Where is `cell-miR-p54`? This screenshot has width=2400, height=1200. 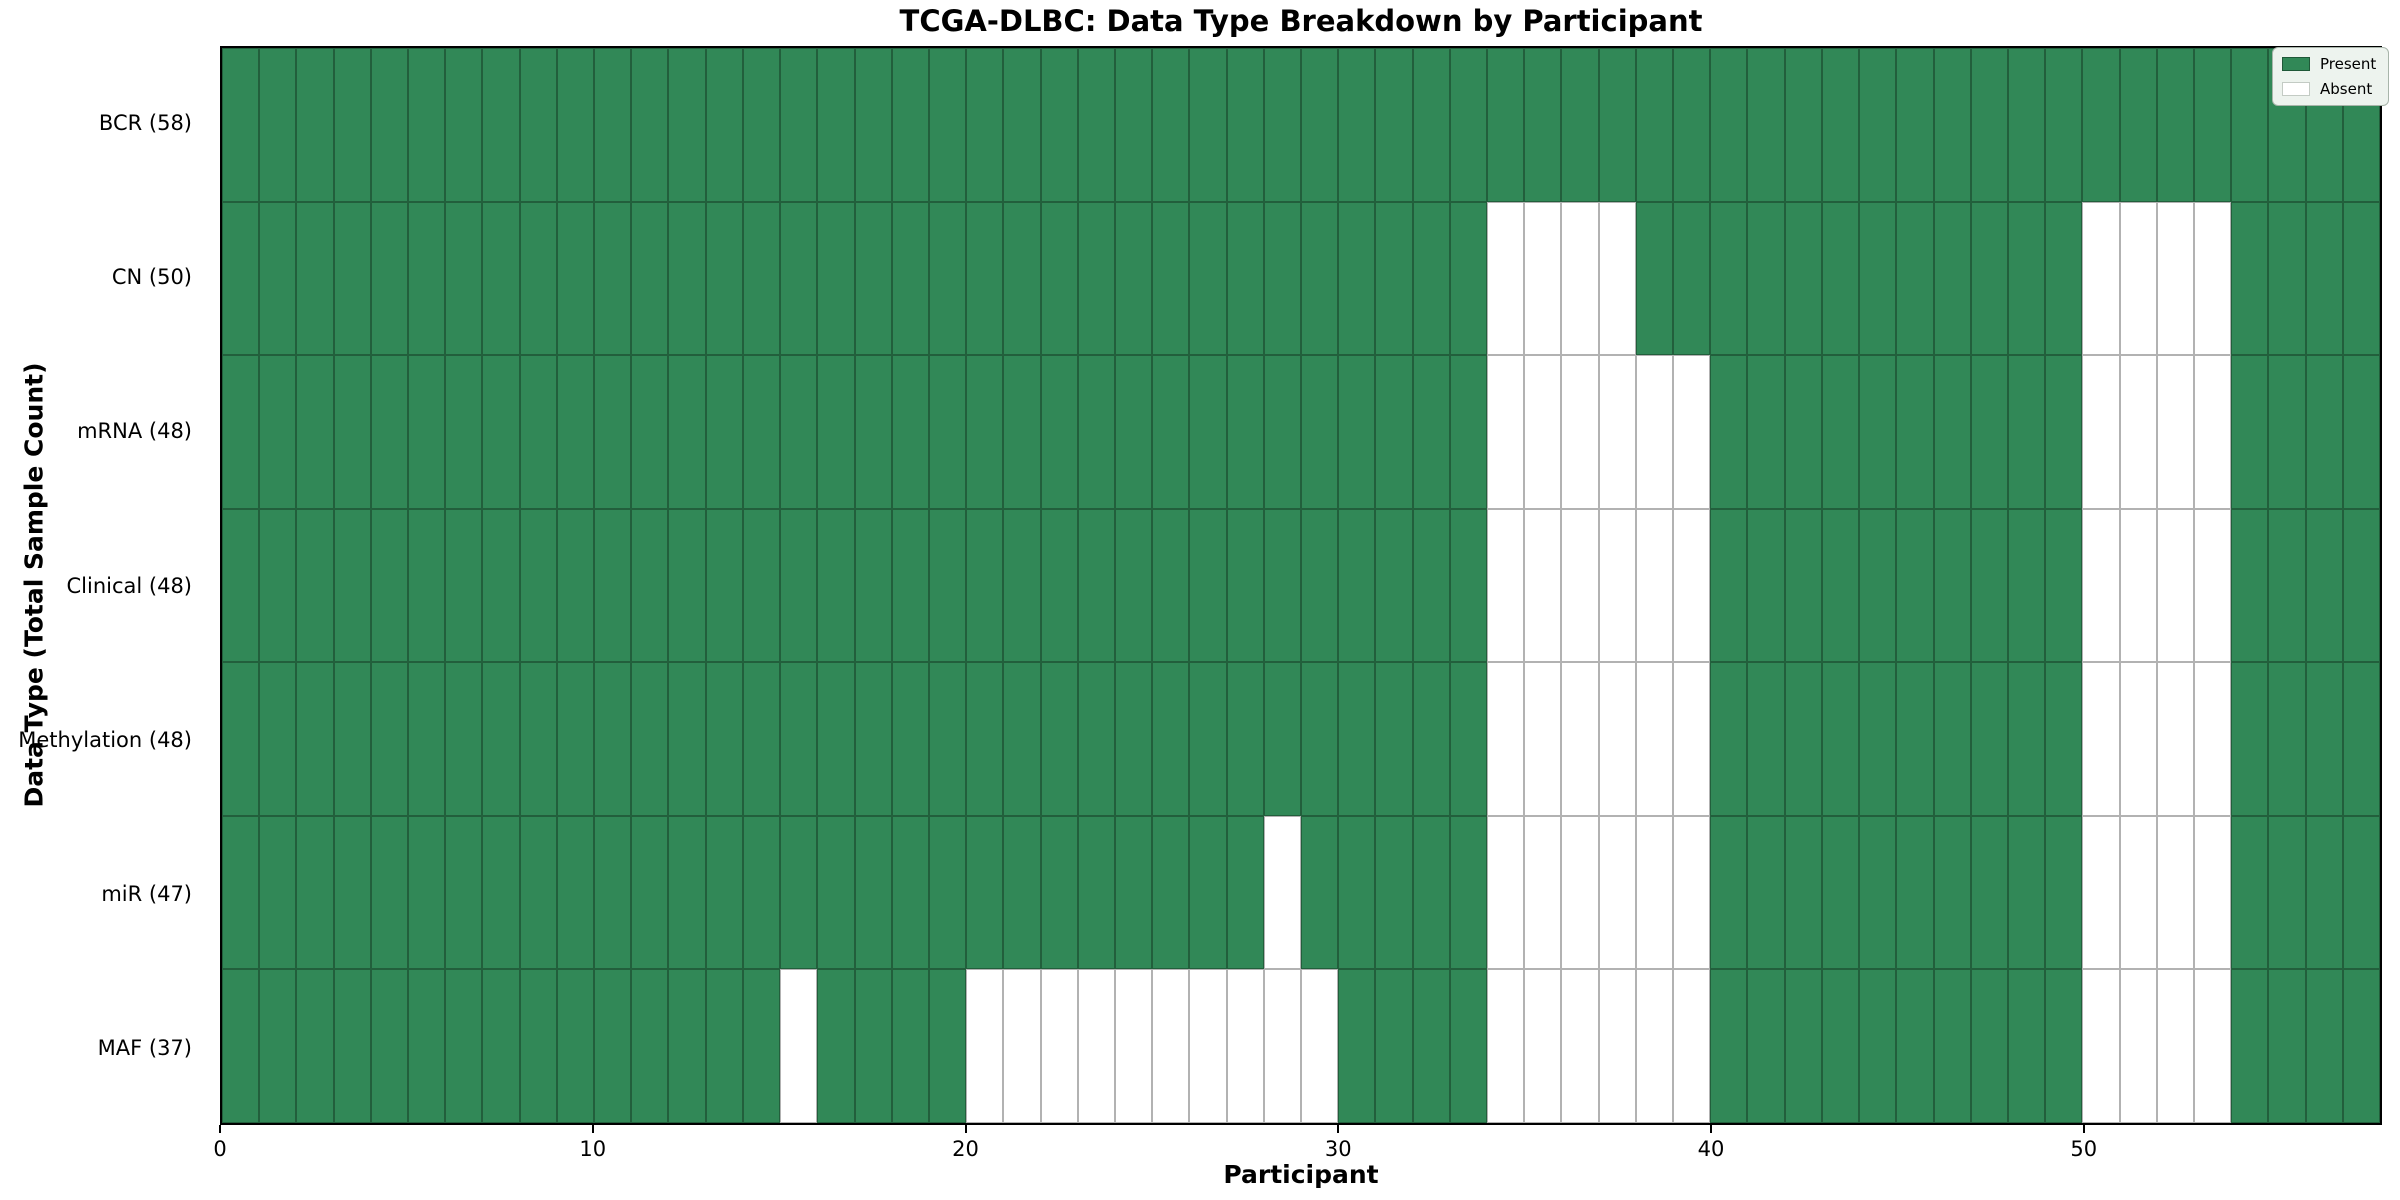
cell-miR-p54 is located at coordinates (2250, 892).